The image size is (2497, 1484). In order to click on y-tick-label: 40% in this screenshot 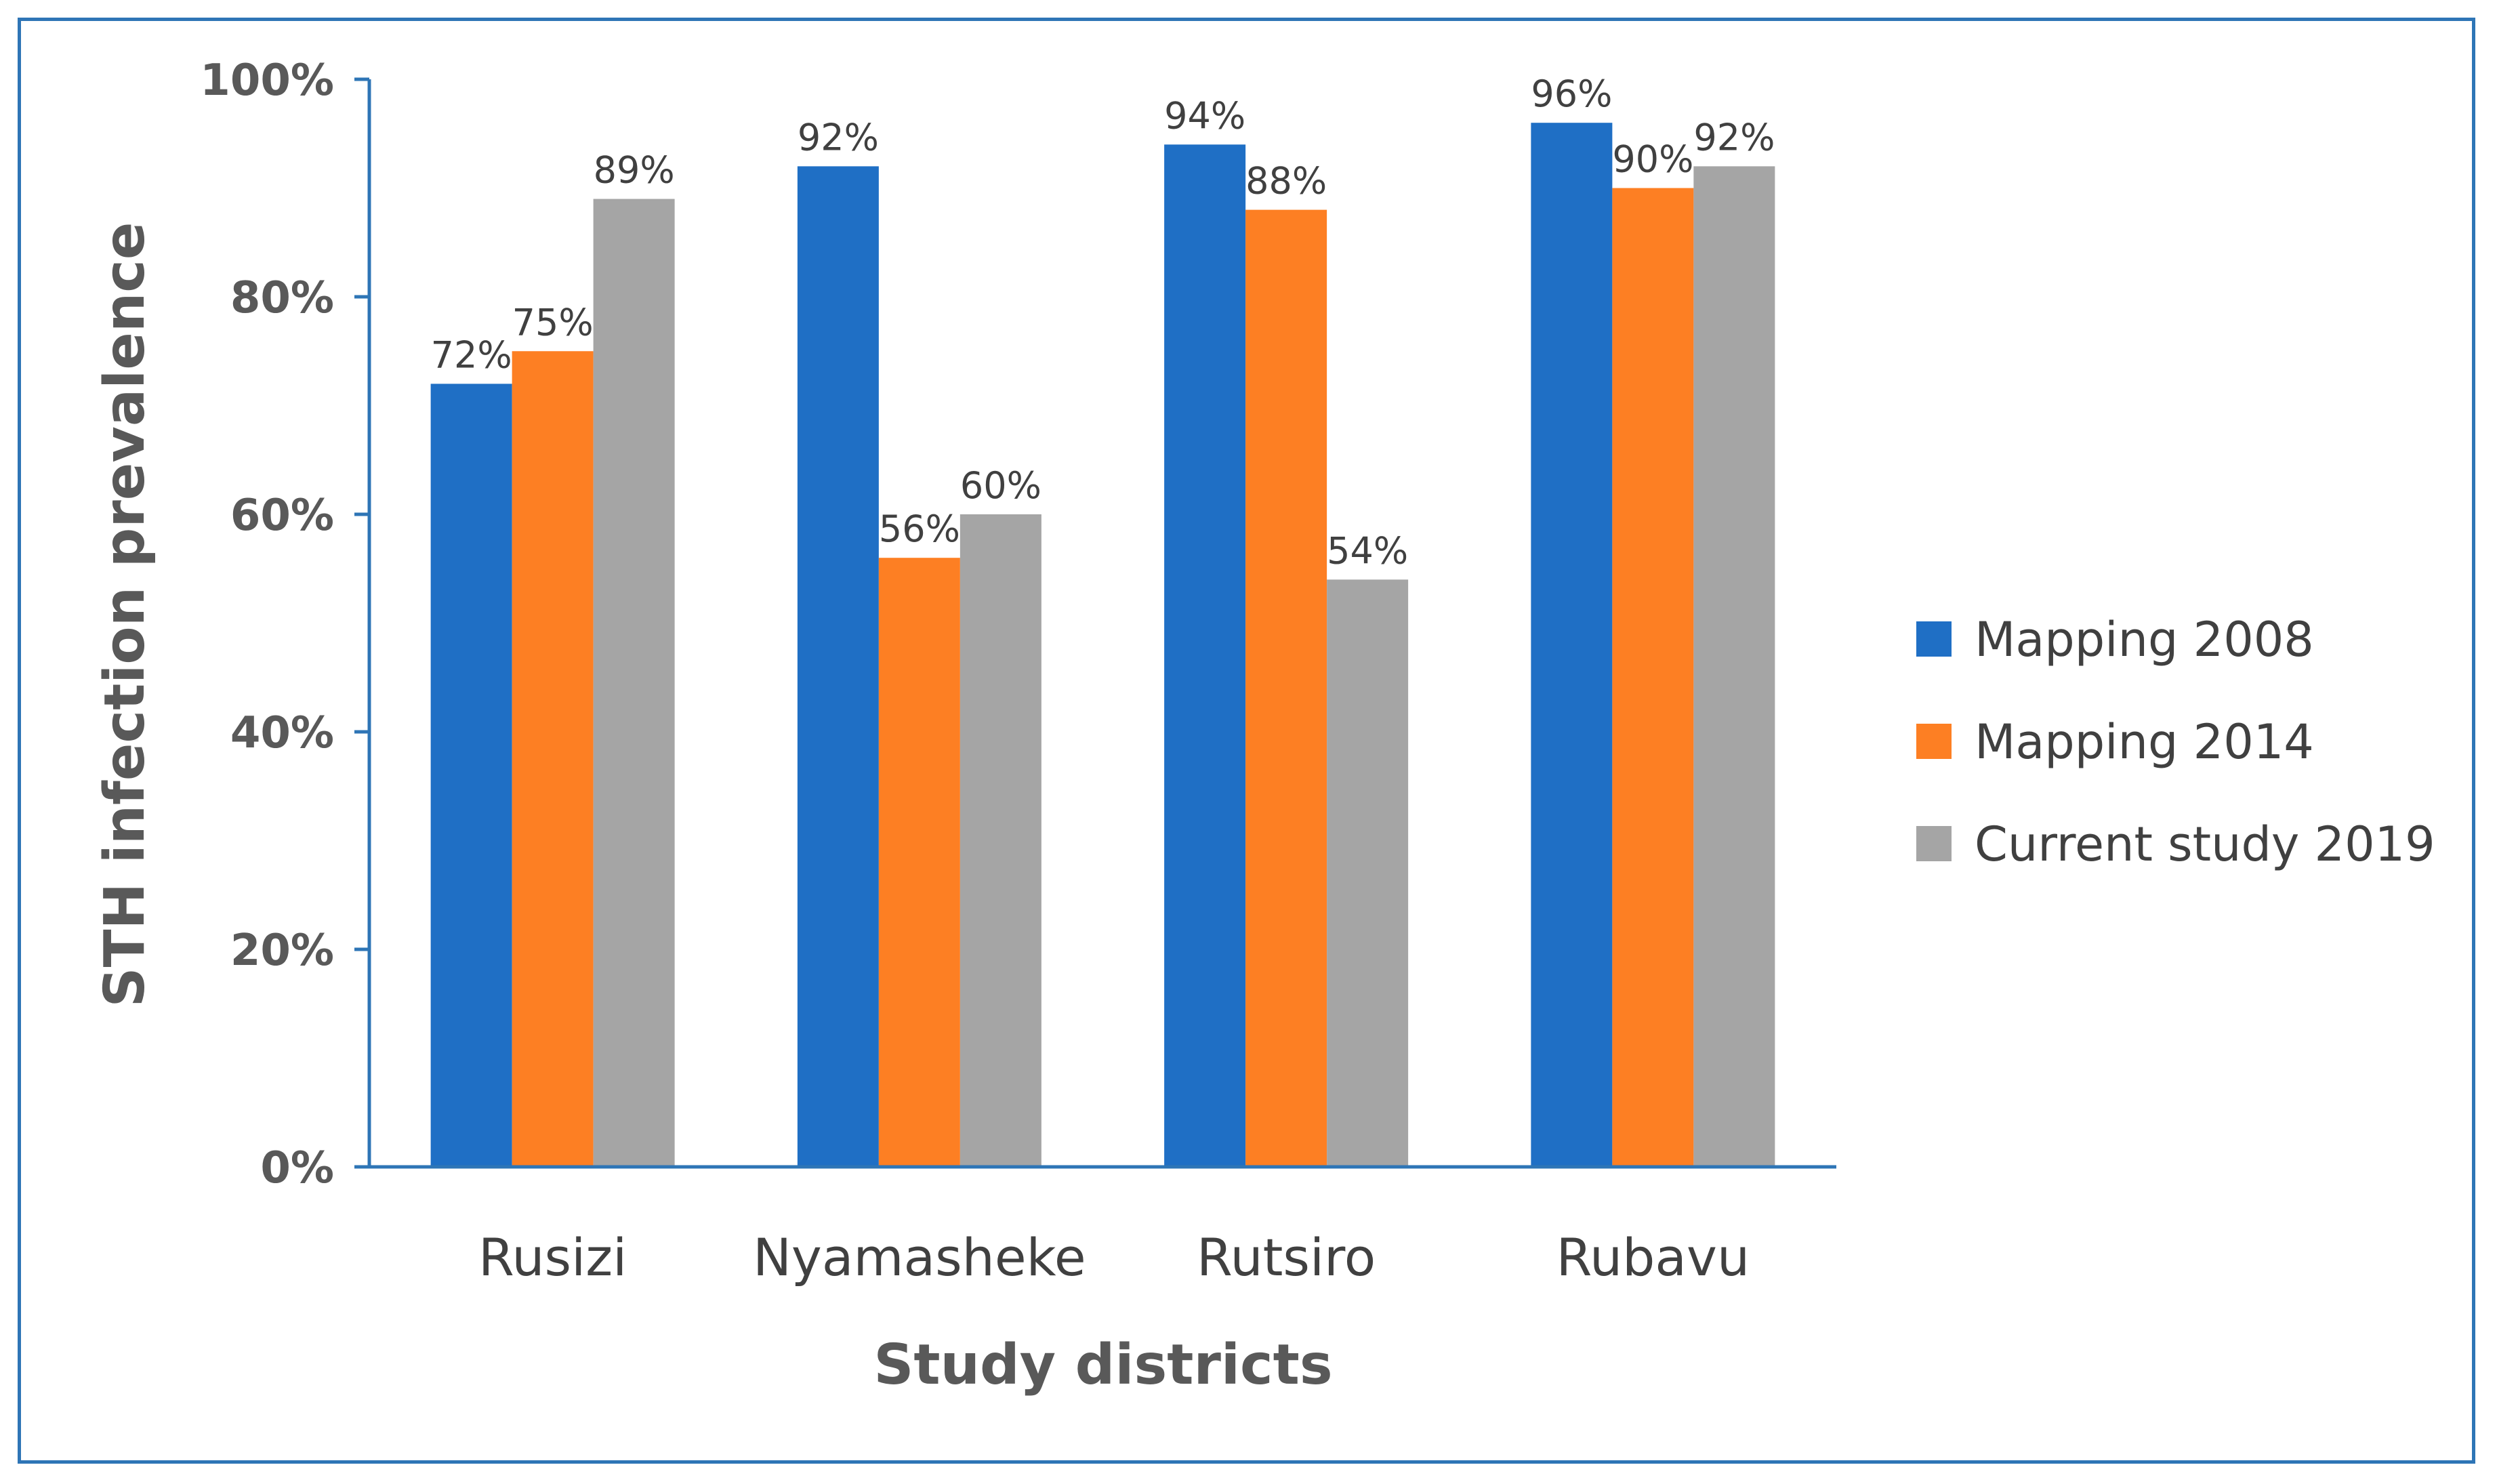, I will do `click(282, 733)`.